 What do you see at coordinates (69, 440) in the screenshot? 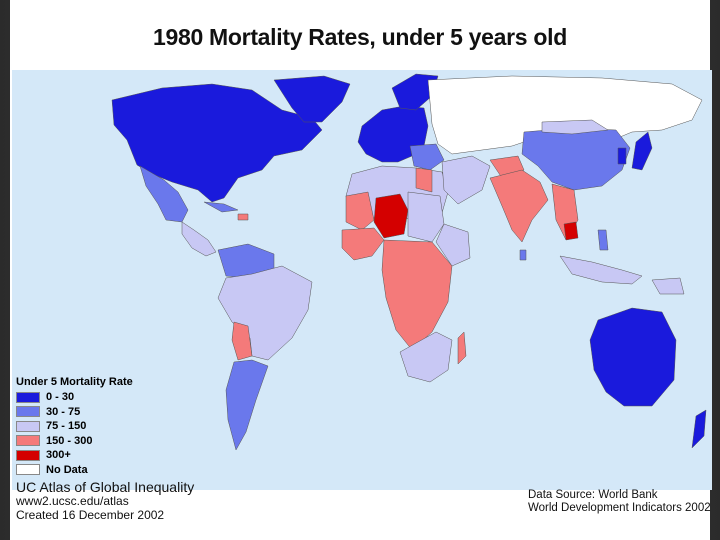
I see `legend-label: 150 - 300` at bounding box center [69, 440].